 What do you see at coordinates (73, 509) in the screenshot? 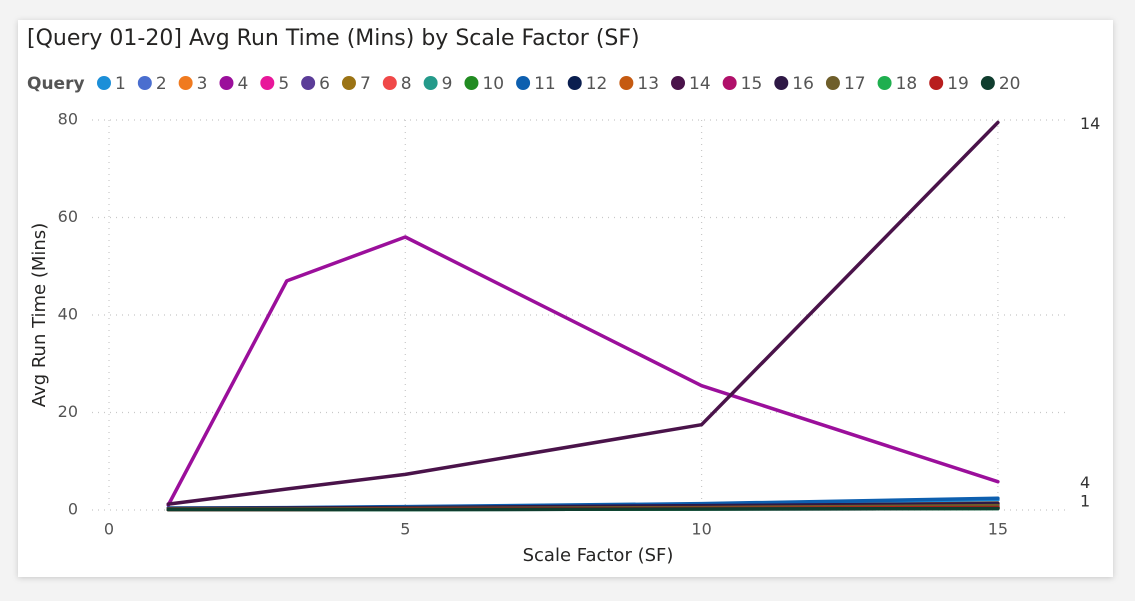
I see `y-tick-label: 0` at bounding box center [73, 509].